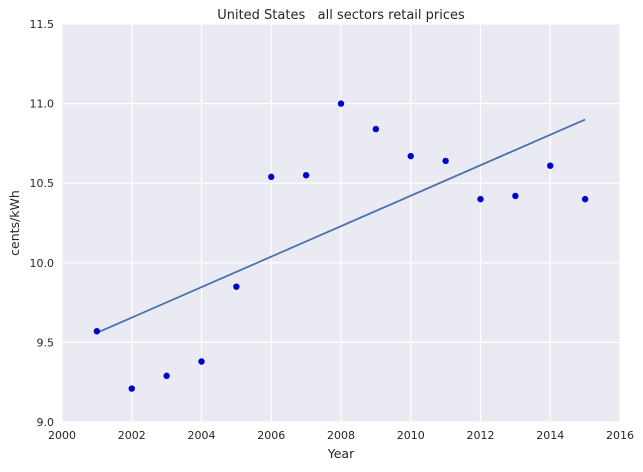  What do you see at coordinates (14, 223) in the screenshot?
I see `y-axis-label: cents/kWh` at bounding box center [14, 223].